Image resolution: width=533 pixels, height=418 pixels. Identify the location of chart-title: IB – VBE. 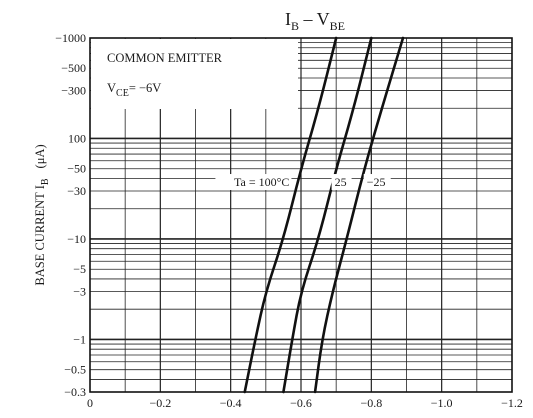
(315, 21).